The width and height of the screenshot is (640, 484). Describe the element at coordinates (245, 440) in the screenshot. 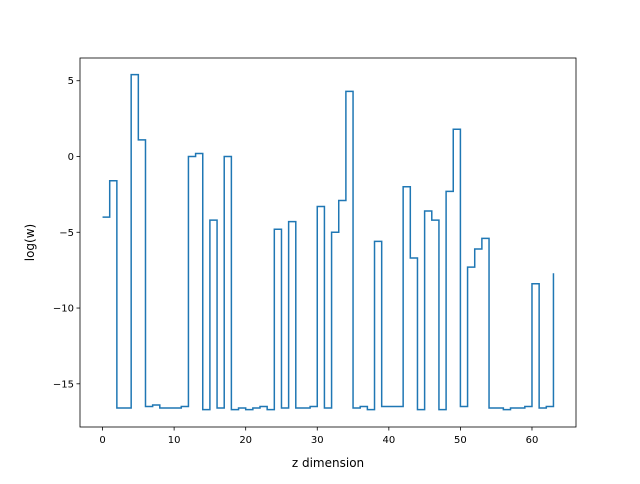

I see `x-tick-label: 20` at that location.